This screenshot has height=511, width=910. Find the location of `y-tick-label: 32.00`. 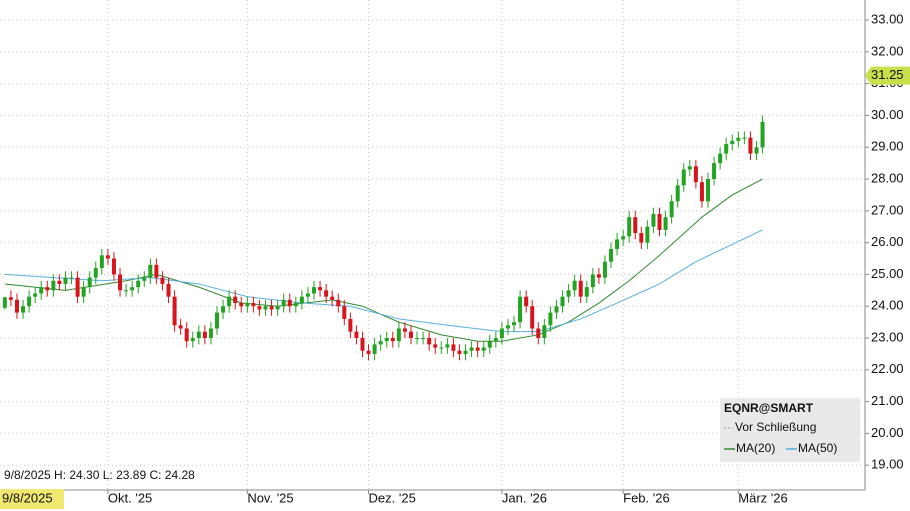

y-tick-label: 32.00 is located at coordinates (887, 50).